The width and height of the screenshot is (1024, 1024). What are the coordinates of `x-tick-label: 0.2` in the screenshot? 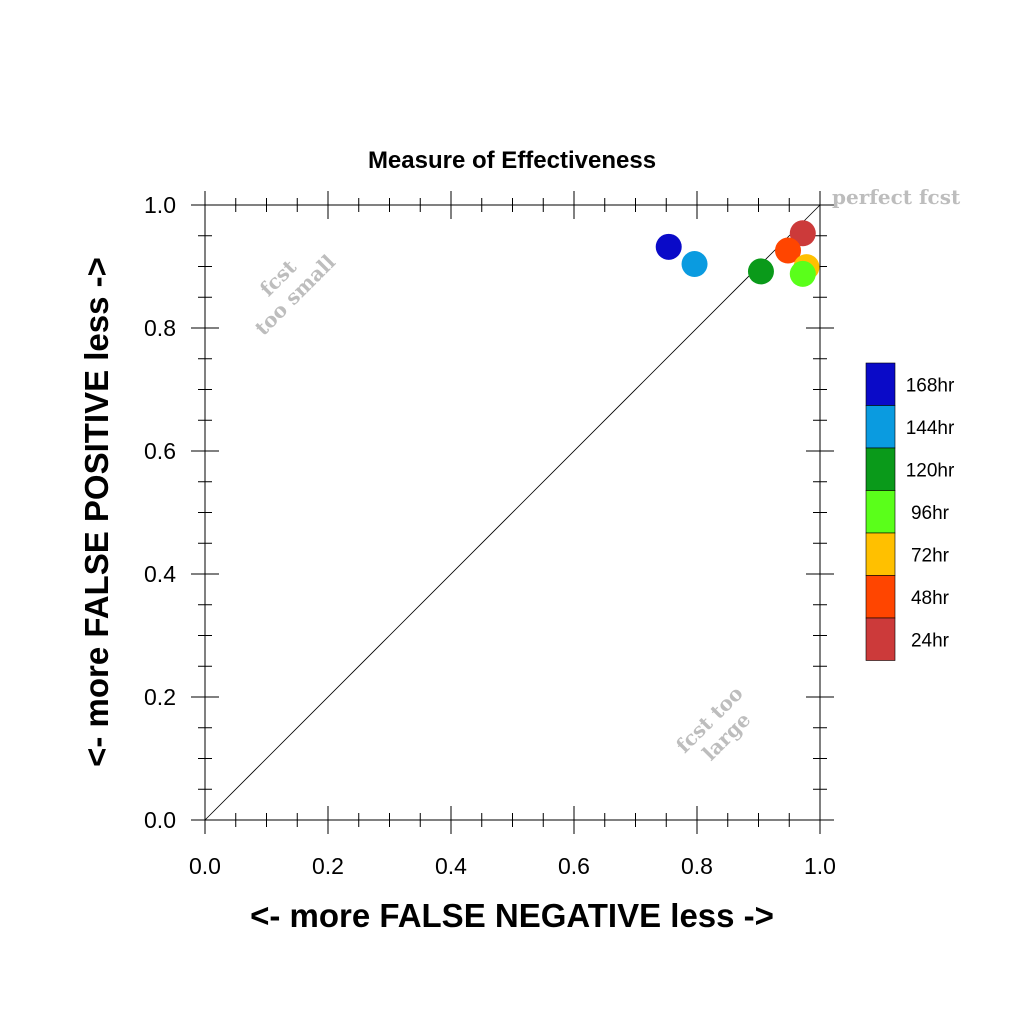 It's located at (328, 866).